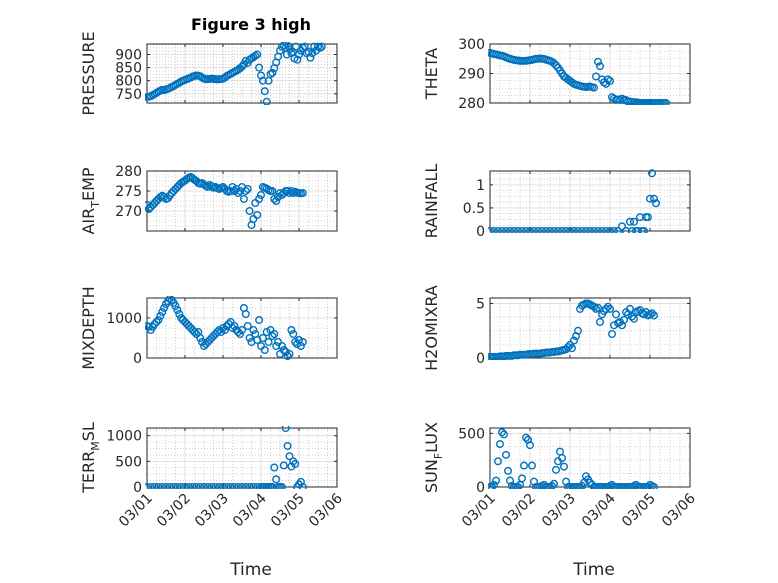 This screenshot has height=583, width=778. What do you see at coordinates (128, 462) in the screenshot?
I see `y-tick-label: 500` at bounding box center [128, 462].